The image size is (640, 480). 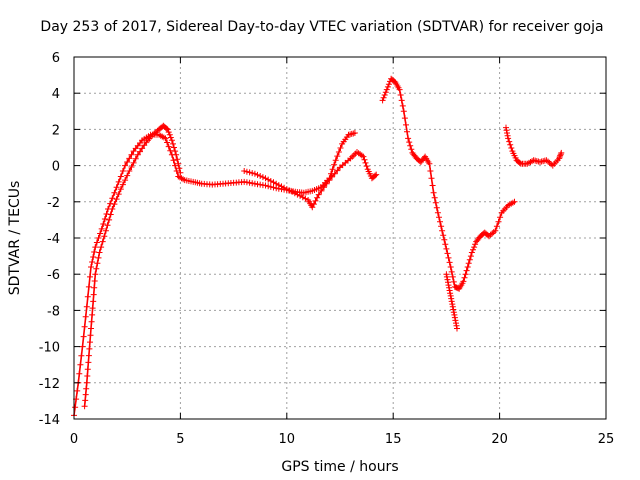 What do you see at coordinates (56, 58) in the screenshot?
I see `y-tick-label: 6` at bounding box center [56, 58].